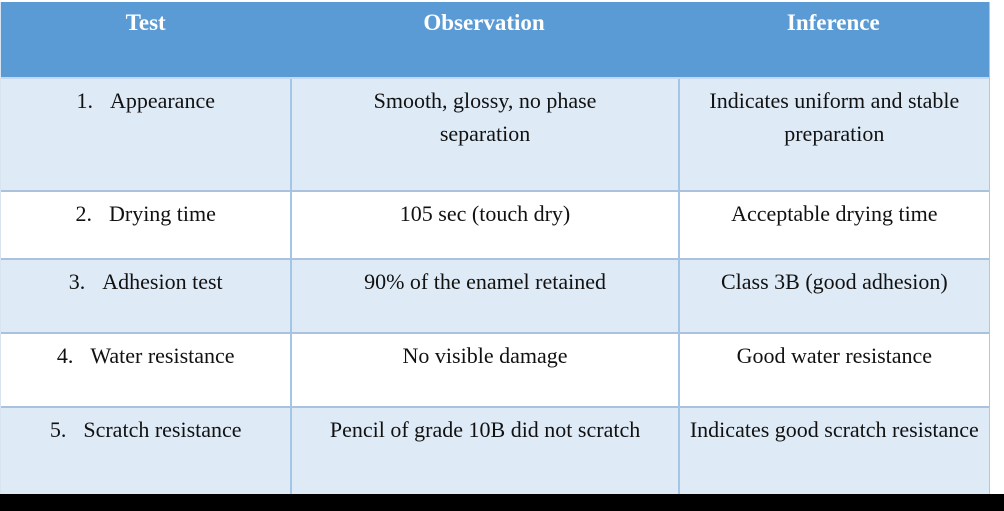  What do you see at coordinates (162, 281) in the screenshot?
I see `test-name: Adhesion test` at bounding box center [162, 281].